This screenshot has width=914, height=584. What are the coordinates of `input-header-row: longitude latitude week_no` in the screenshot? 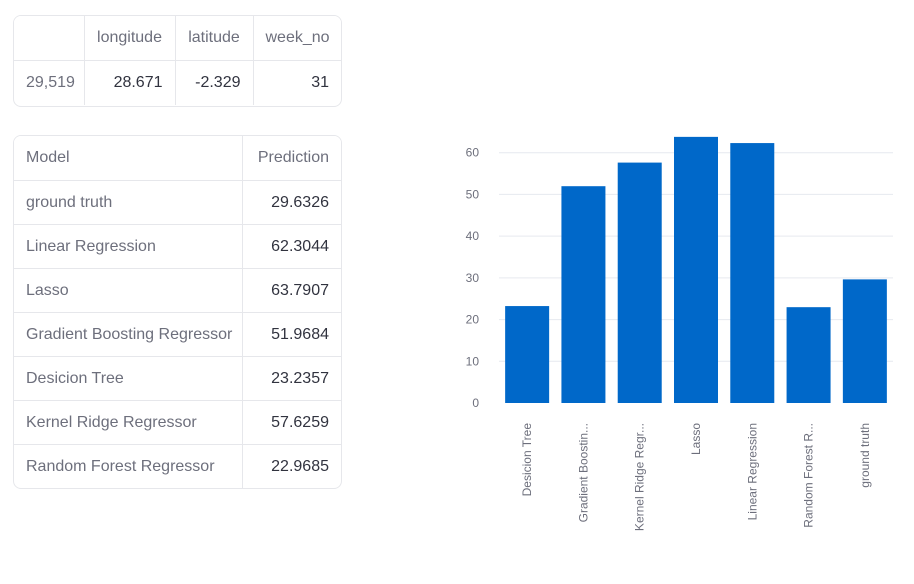 It's located at (177, 38).